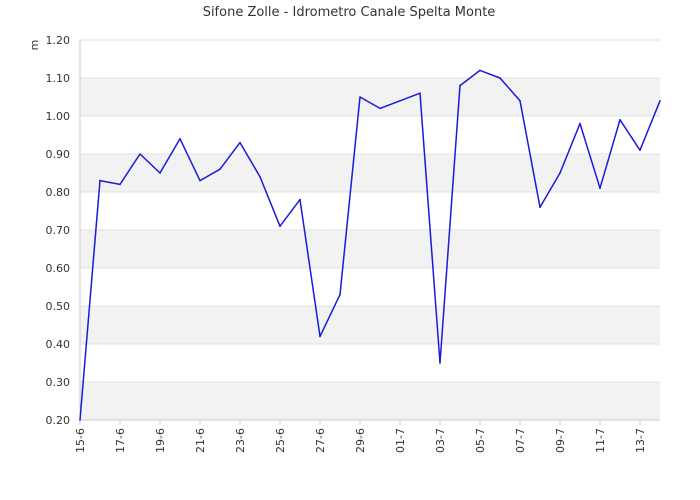 The height and width of the screenshot is (500, 700). Describe the element at coordinates (640, 440) in the screenshot. I see `x-tick-label: 13-7` at that location.